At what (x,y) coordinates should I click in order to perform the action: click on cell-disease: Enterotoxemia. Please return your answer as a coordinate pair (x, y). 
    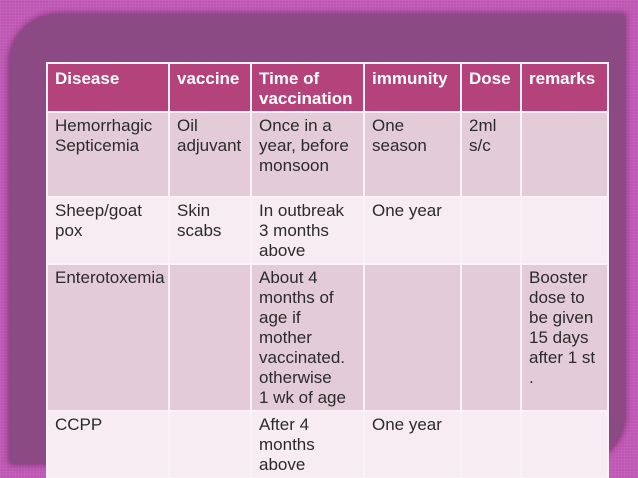
    Looking at the image, I should click on (108, 337).